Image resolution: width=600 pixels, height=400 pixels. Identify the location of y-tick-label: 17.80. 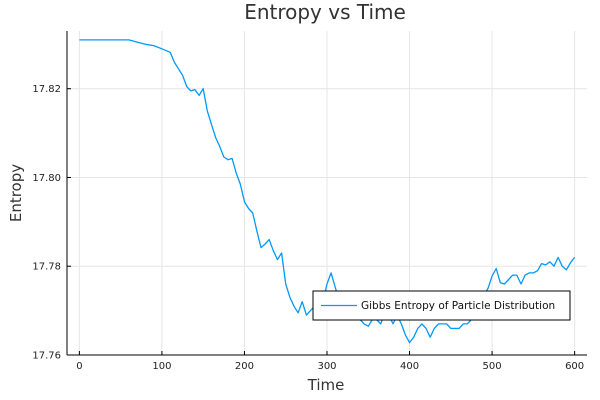
(46, 178).